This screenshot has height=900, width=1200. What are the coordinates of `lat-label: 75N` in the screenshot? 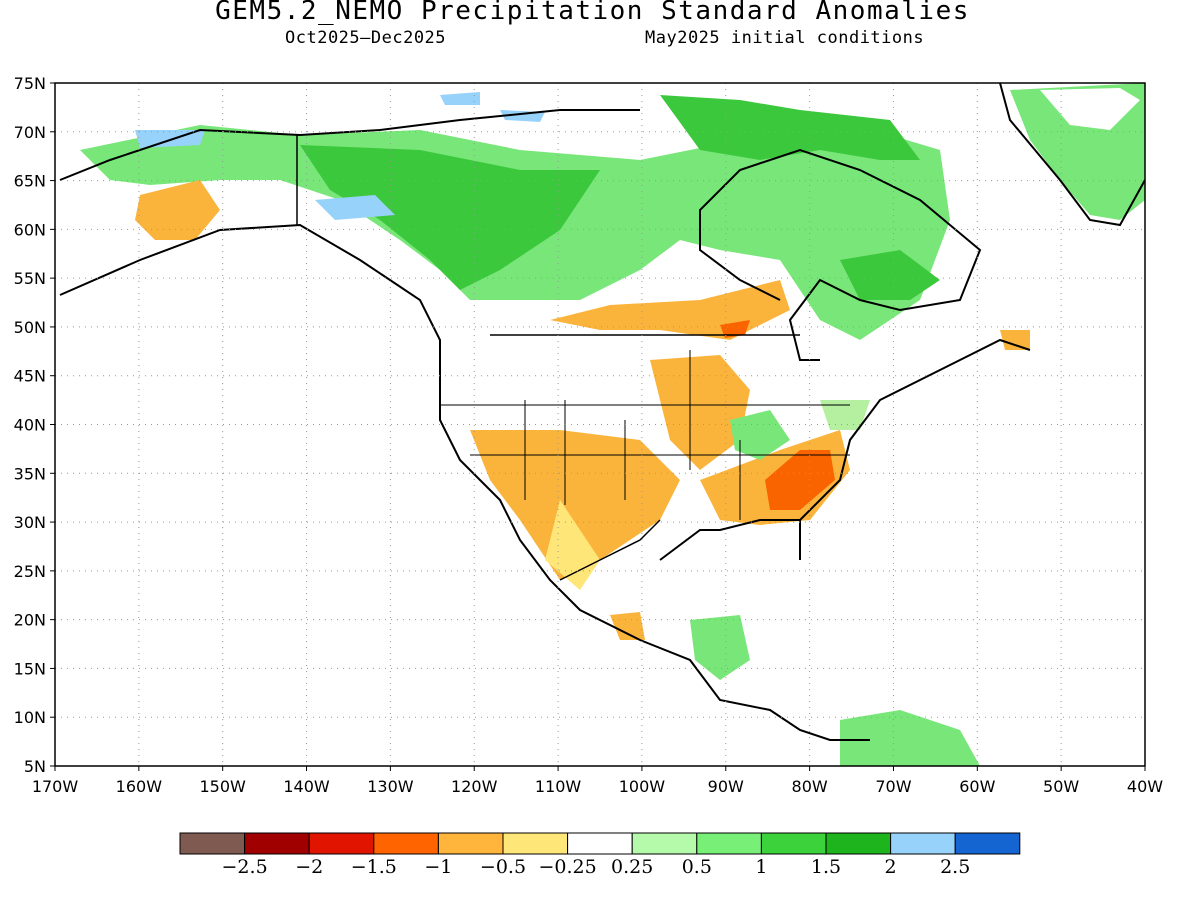 It's located at (30, 83).